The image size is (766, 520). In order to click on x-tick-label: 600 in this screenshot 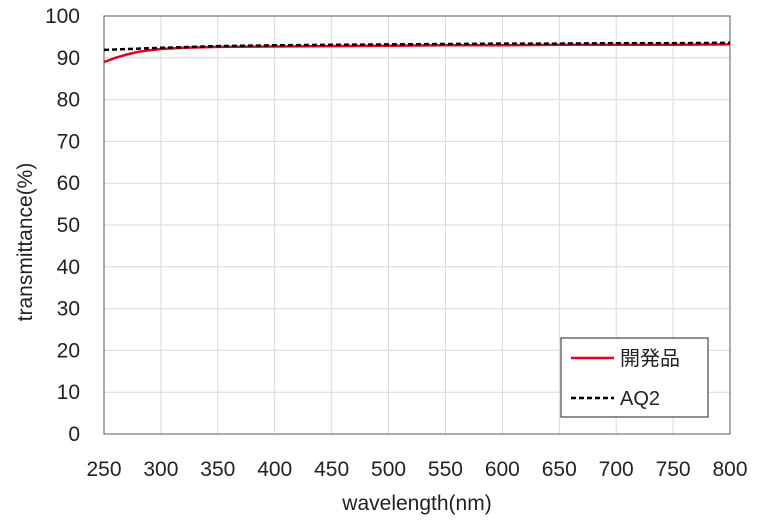, I will do `click(502, 469)`.